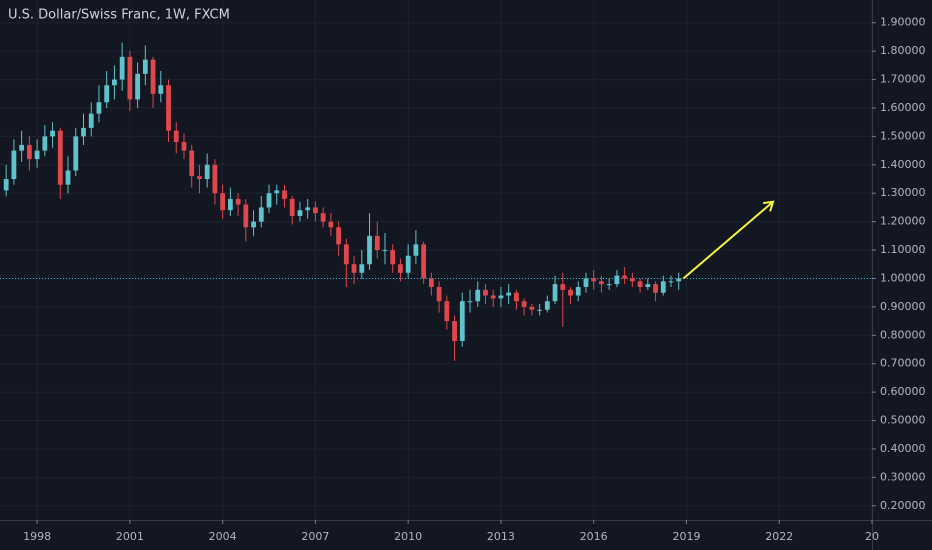 The height and width of the screenshot is (550, 932). Describe the element at coordinates (903, 334) in the screenshot. I see `y-tick-label: 0.80000` at that location.